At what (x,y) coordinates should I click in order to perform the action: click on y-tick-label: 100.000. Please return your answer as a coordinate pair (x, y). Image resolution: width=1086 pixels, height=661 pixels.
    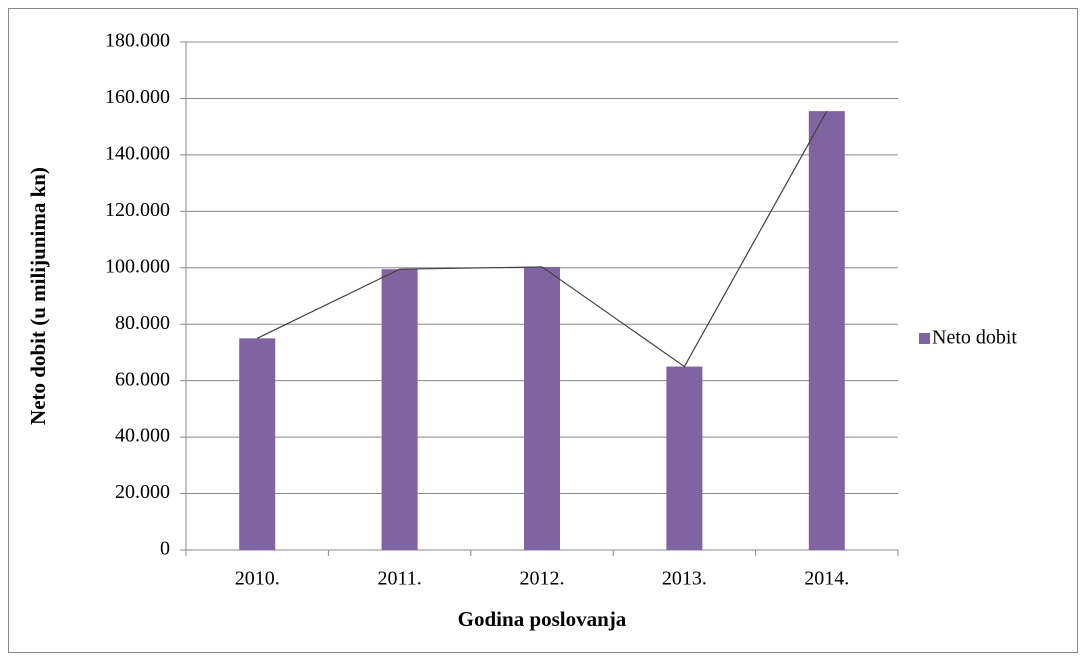
    Looking at the image, I should click on (137, 266).